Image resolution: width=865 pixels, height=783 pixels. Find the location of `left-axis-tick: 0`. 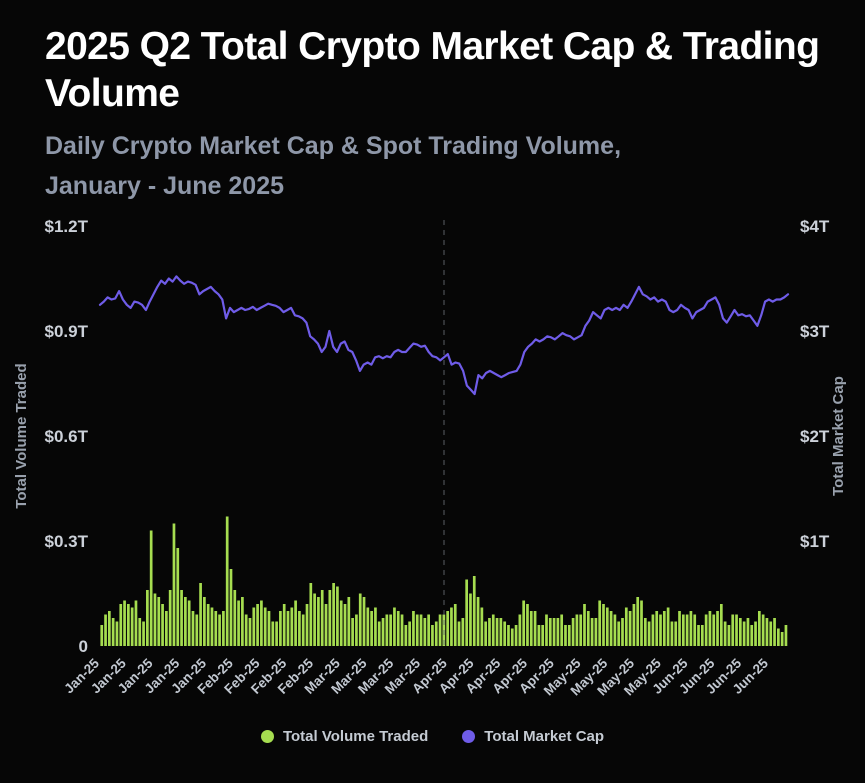

left-axis-tick: 0 is located at coordinates (83, 646).